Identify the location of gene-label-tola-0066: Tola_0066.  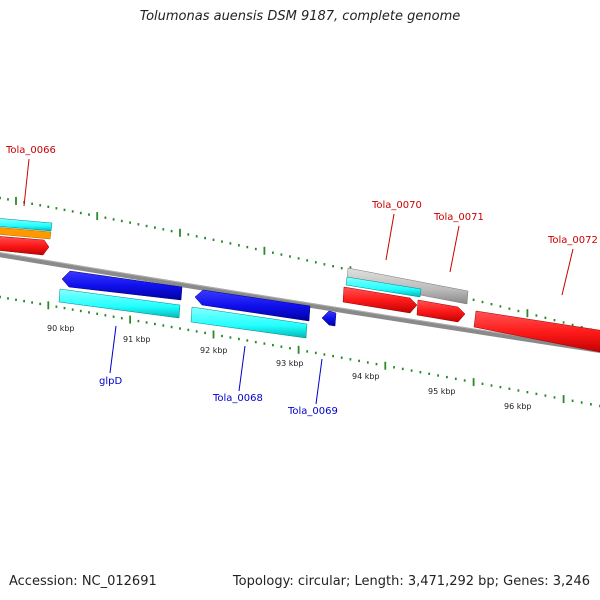
(30, 150).